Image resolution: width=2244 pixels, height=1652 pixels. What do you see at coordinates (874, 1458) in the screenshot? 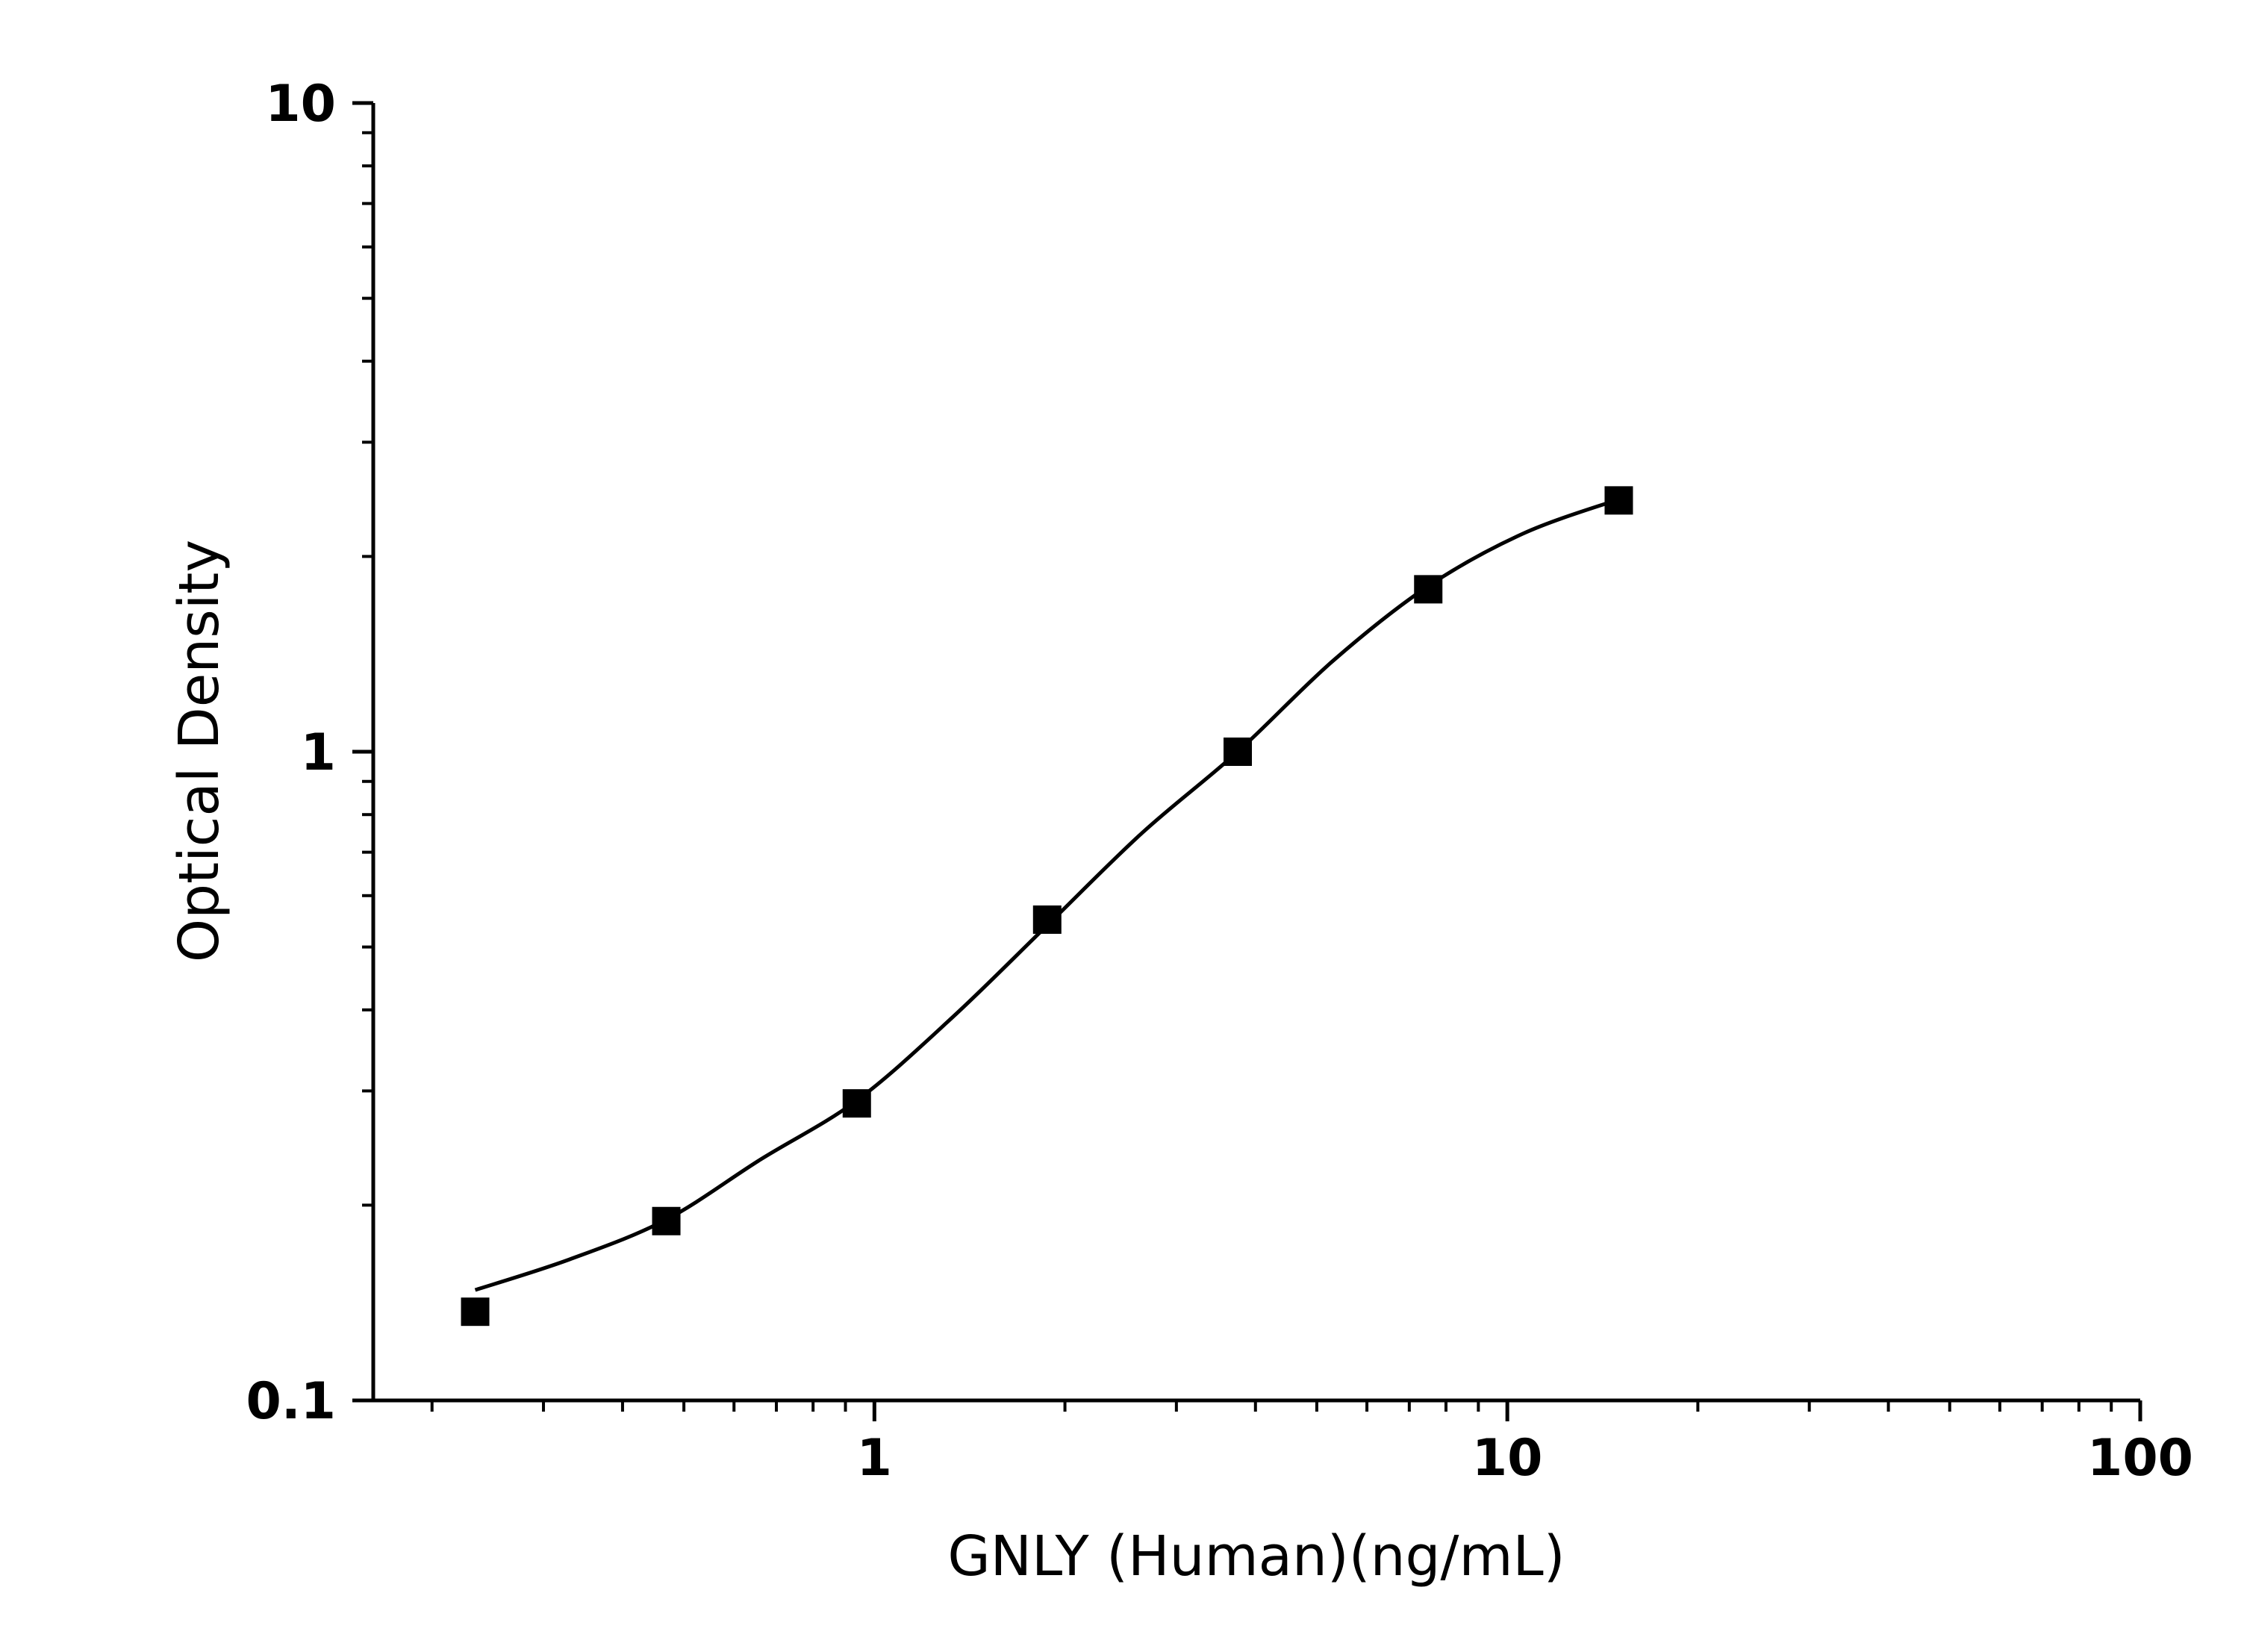
I see `x-tick-label: 1` at bounding box center [874, 1458].